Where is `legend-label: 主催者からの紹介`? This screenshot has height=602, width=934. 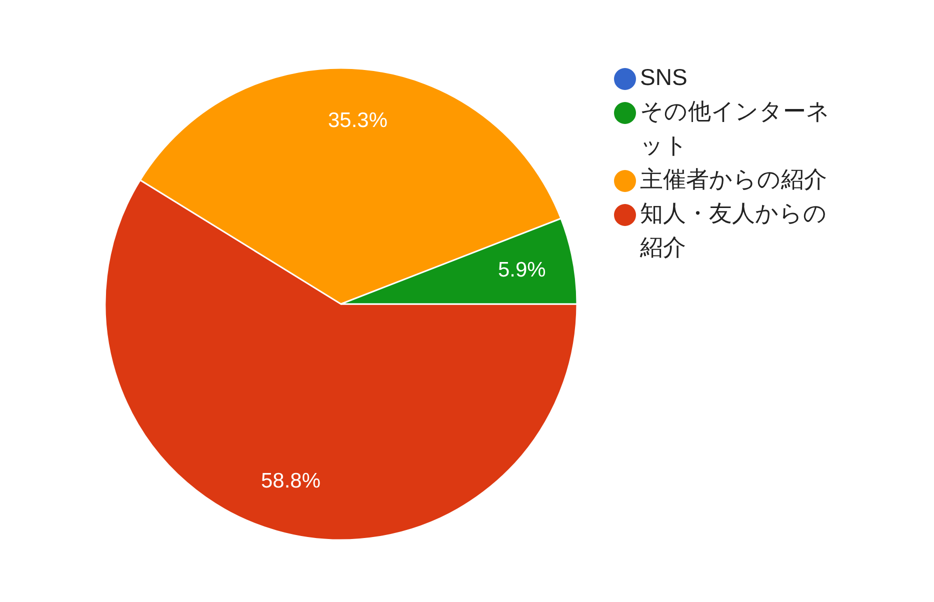 legend-label: 主催者からの紹介 is located at coordinates (734, 179).